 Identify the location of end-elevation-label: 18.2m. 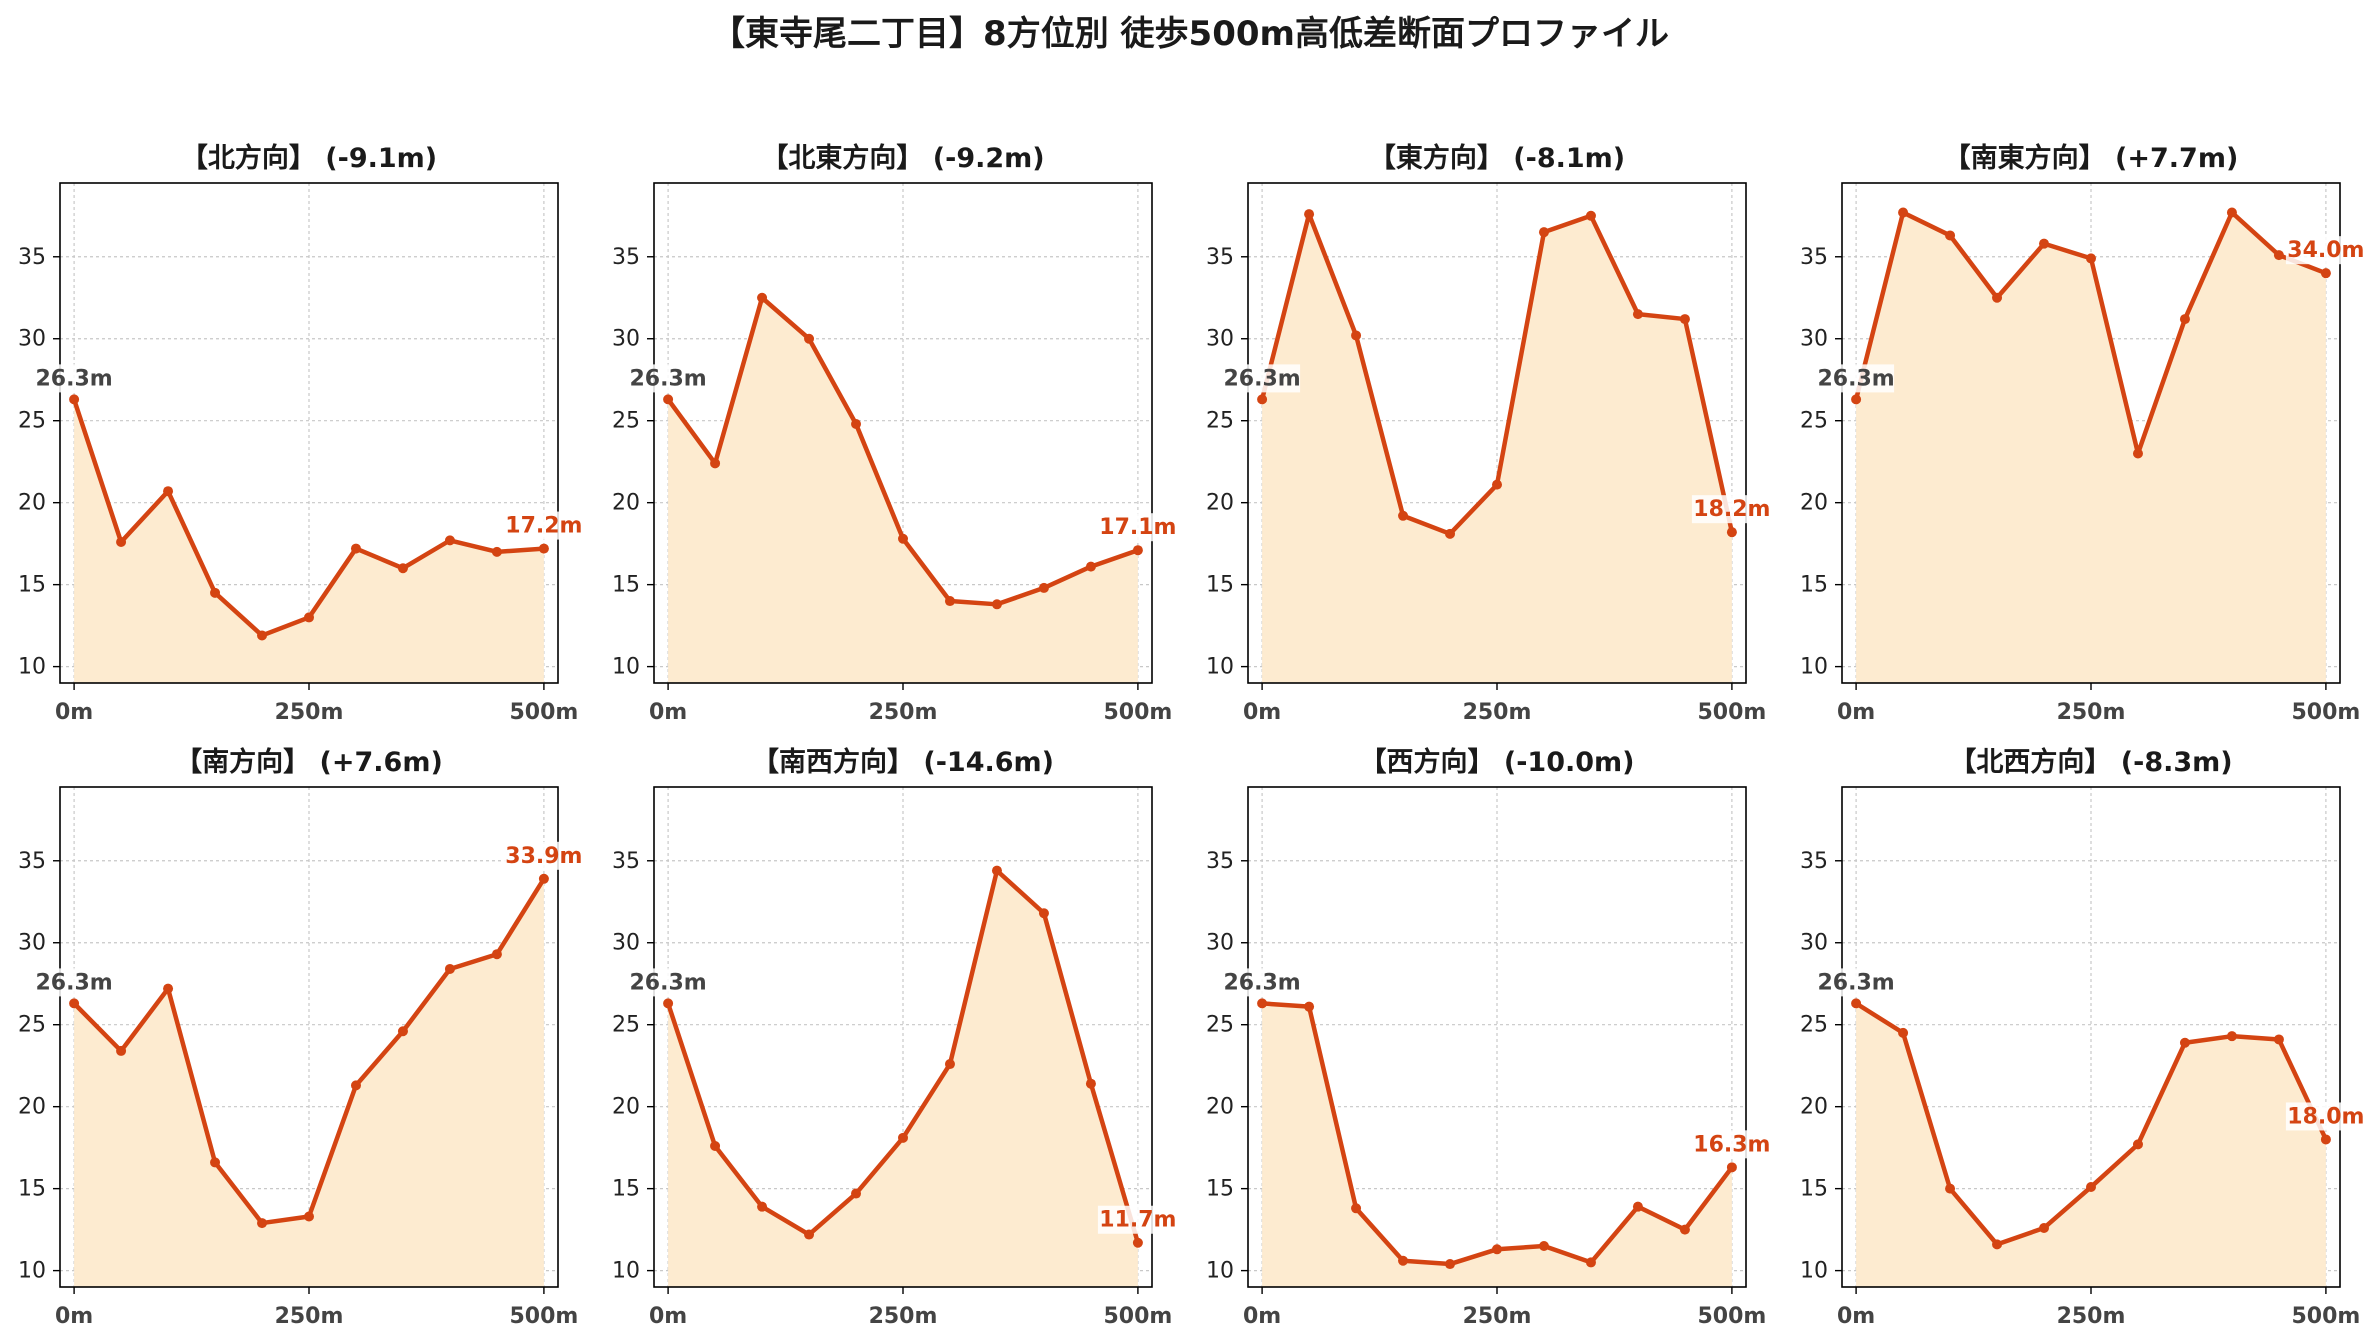
(1731, 509).